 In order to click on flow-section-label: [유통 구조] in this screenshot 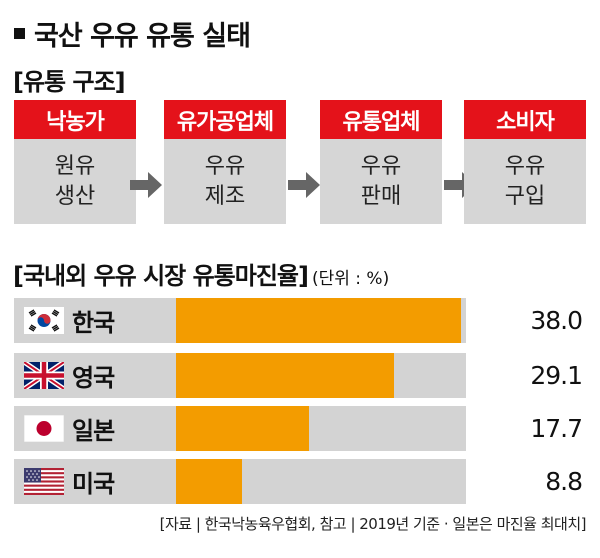, I will do `click(69, 82)`.